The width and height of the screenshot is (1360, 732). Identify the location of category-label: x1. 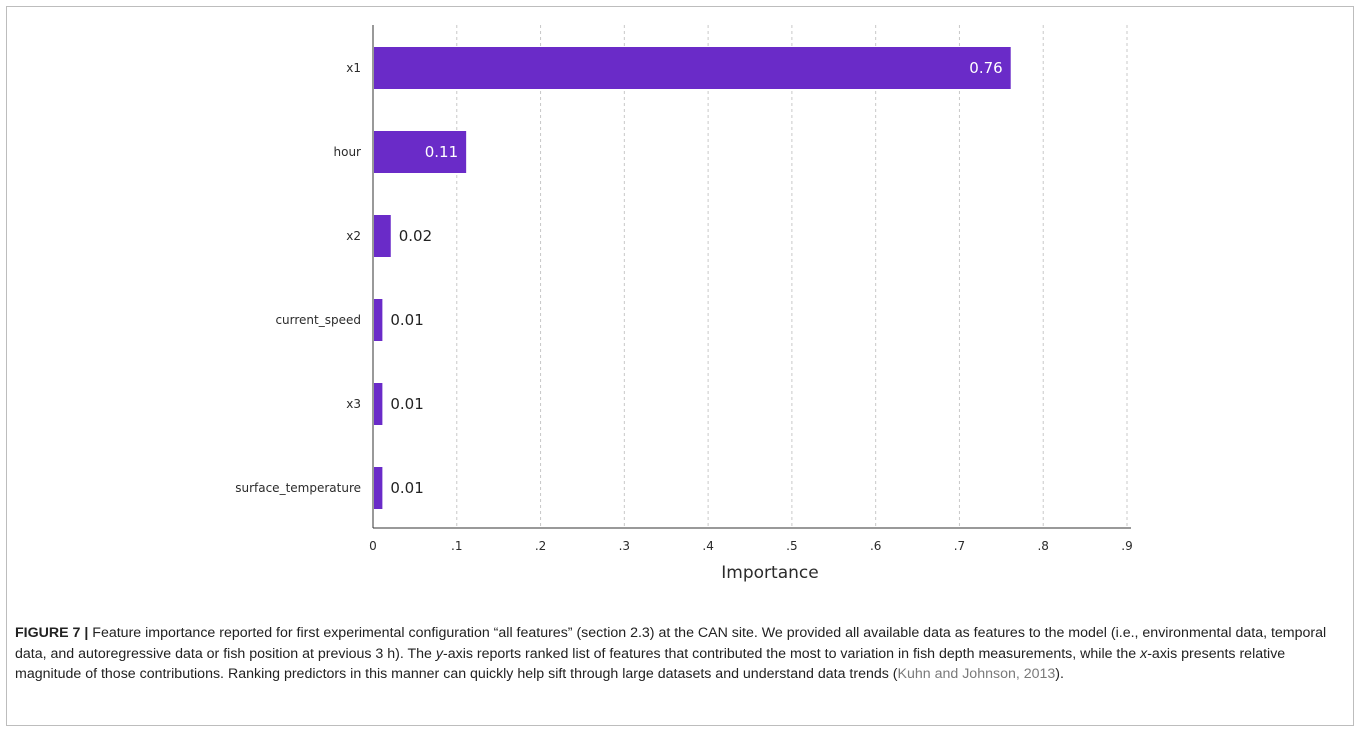
(353, 68).